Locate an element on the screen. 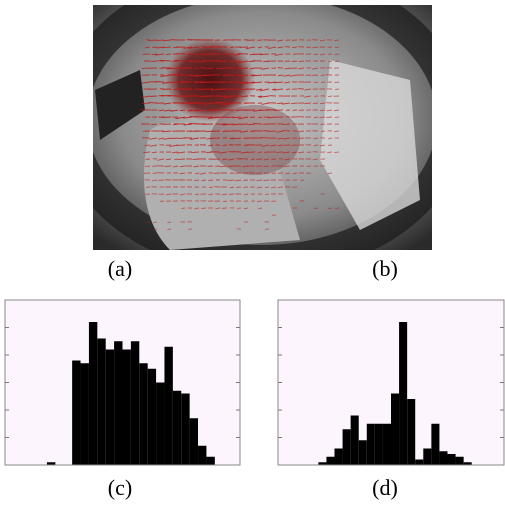 This screenshot has width=505, height=505. plot-frame is located at coordinates (391, 382).